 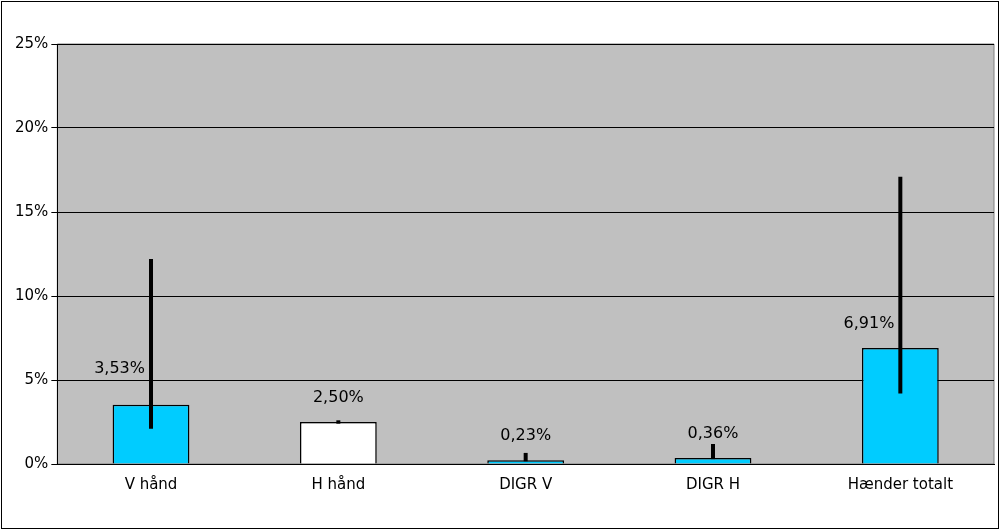 I want to click on data-label: 6,91%, so click(x=869, y=323).